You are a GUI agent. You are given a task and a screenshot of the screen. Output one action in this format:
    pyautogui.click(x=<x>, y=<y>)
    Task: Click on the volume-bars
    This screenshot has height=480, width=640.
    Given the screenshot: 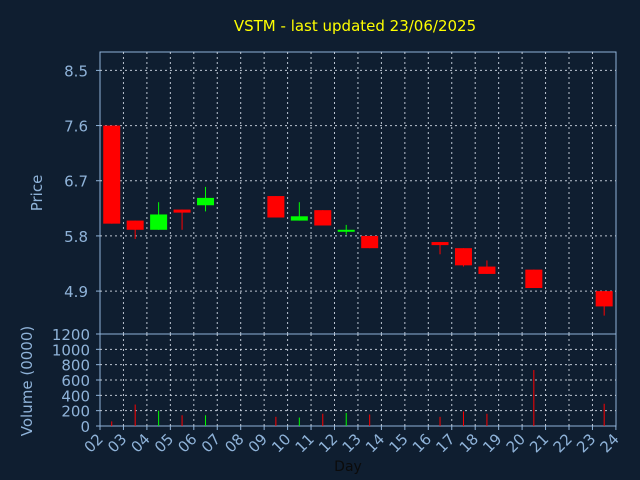 What is the action you would take?
    pyautogui.click(x=358, y=398)
    